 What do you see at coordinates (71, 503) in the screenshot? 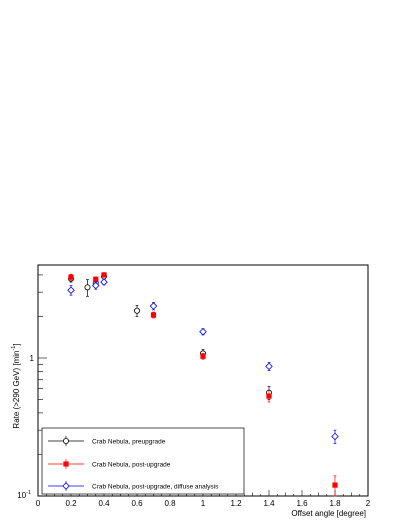
I see `x-tick-label: 0.2` at bounding box center [71, 503].